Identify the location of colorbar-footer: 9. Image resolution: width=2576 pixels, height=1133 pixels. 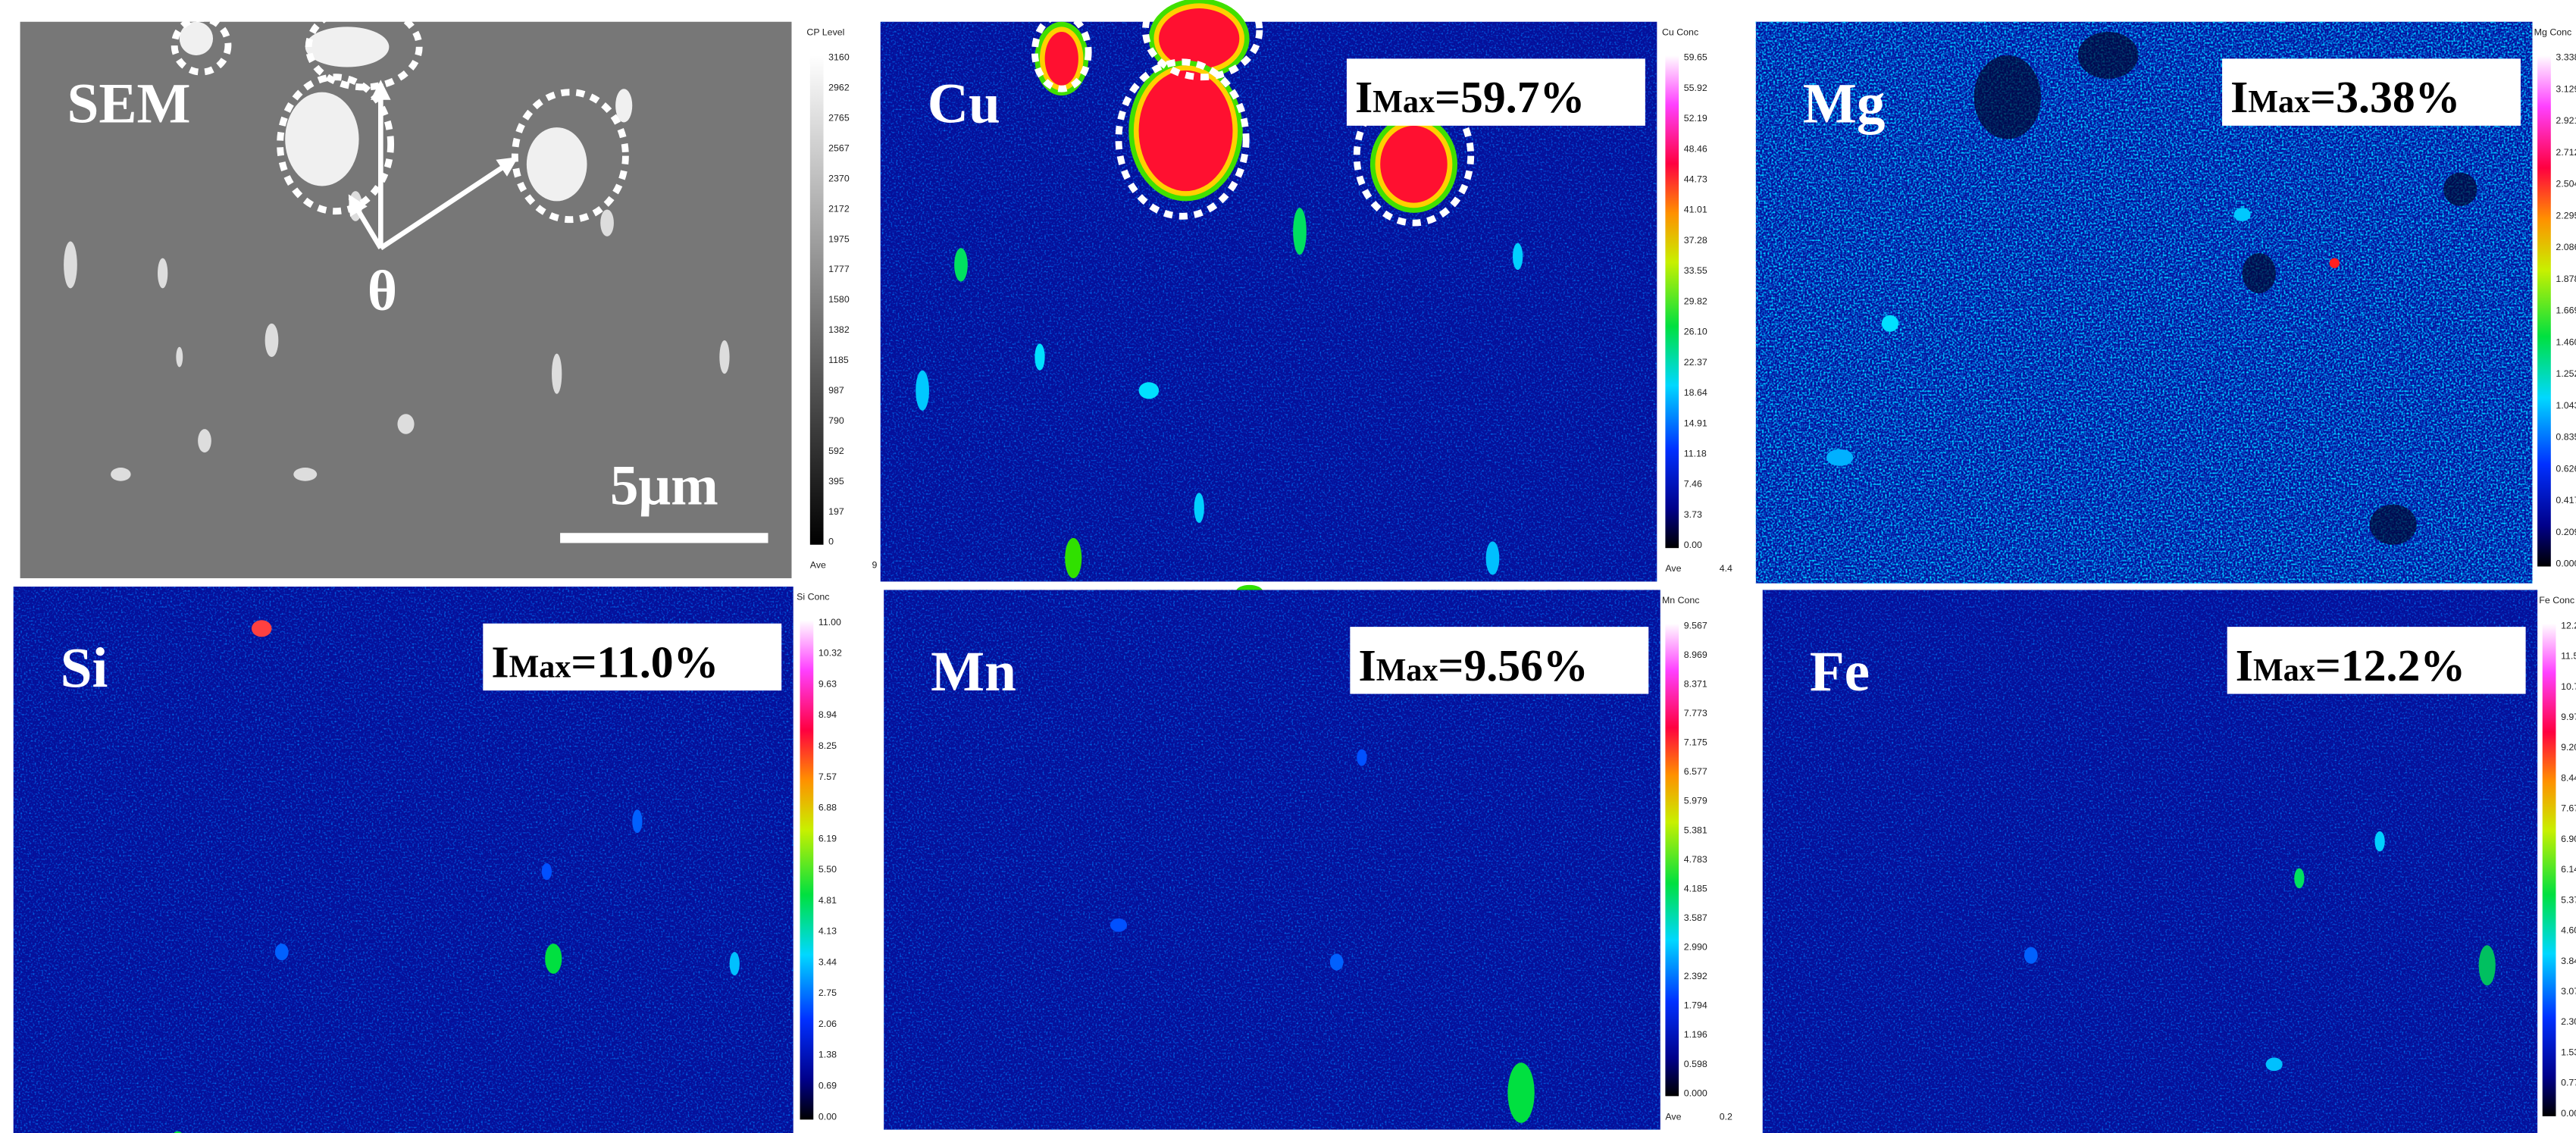
(874, 565).